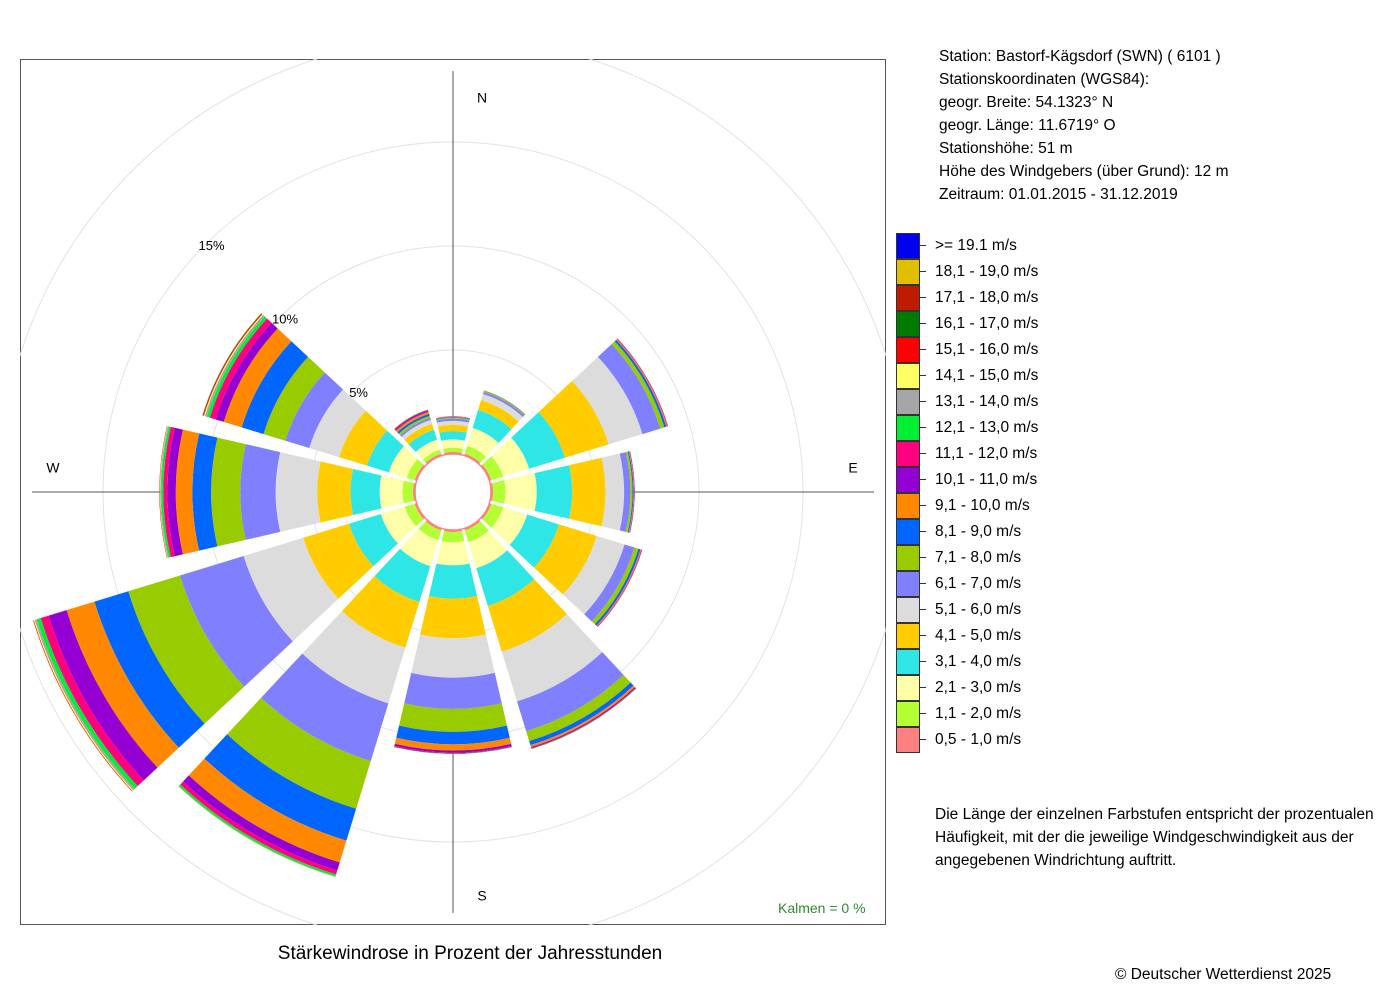  I want to click on legend-label: 12,1 - 13,0 m/s, so click(987, 427).